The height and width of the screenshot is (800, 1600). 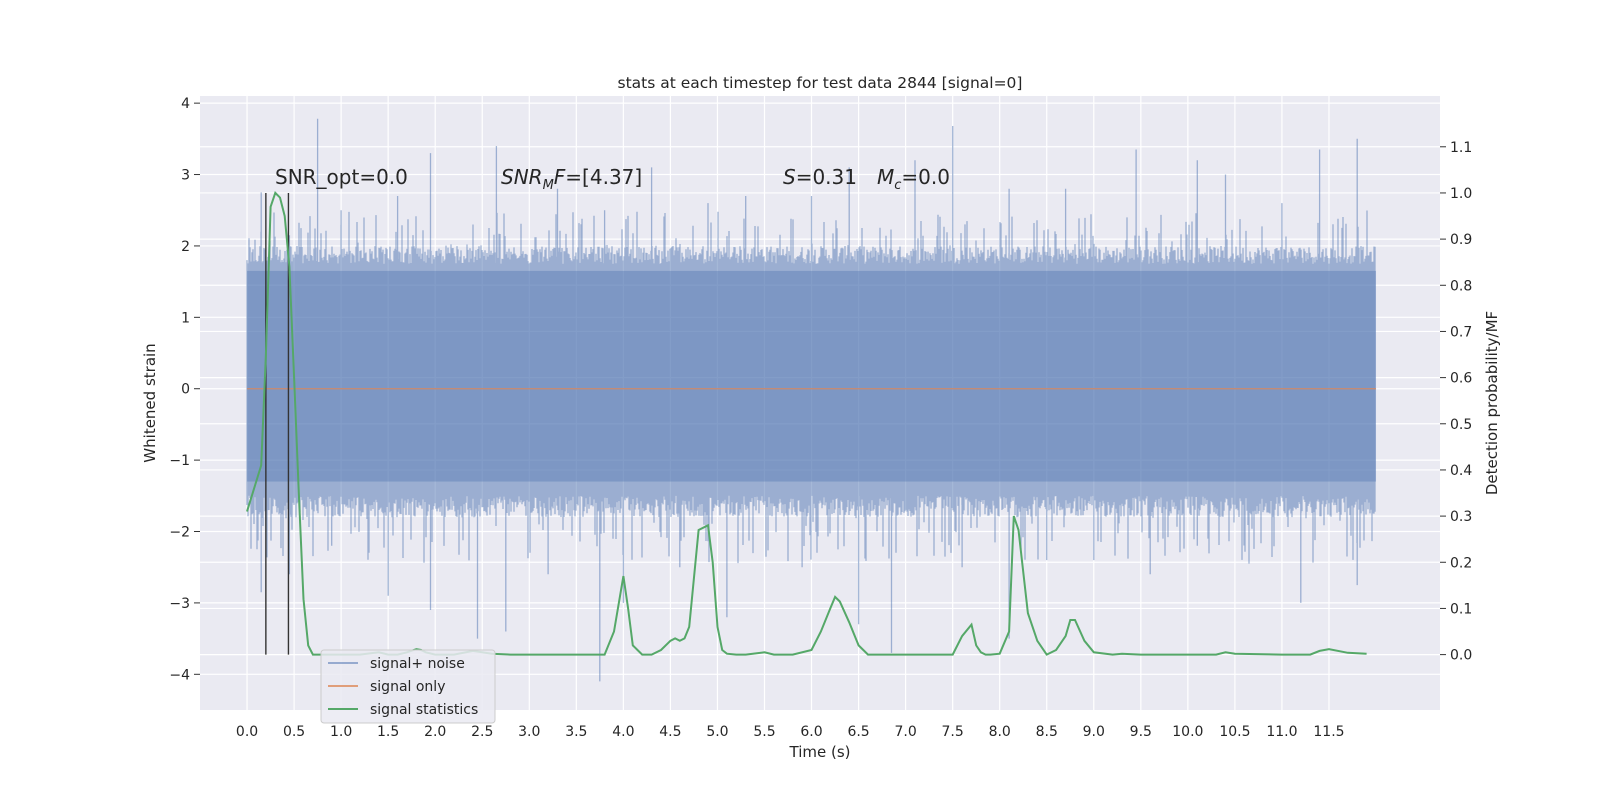 I want to click on x-tick-label: 9.0, so click(x=1094, y=732).